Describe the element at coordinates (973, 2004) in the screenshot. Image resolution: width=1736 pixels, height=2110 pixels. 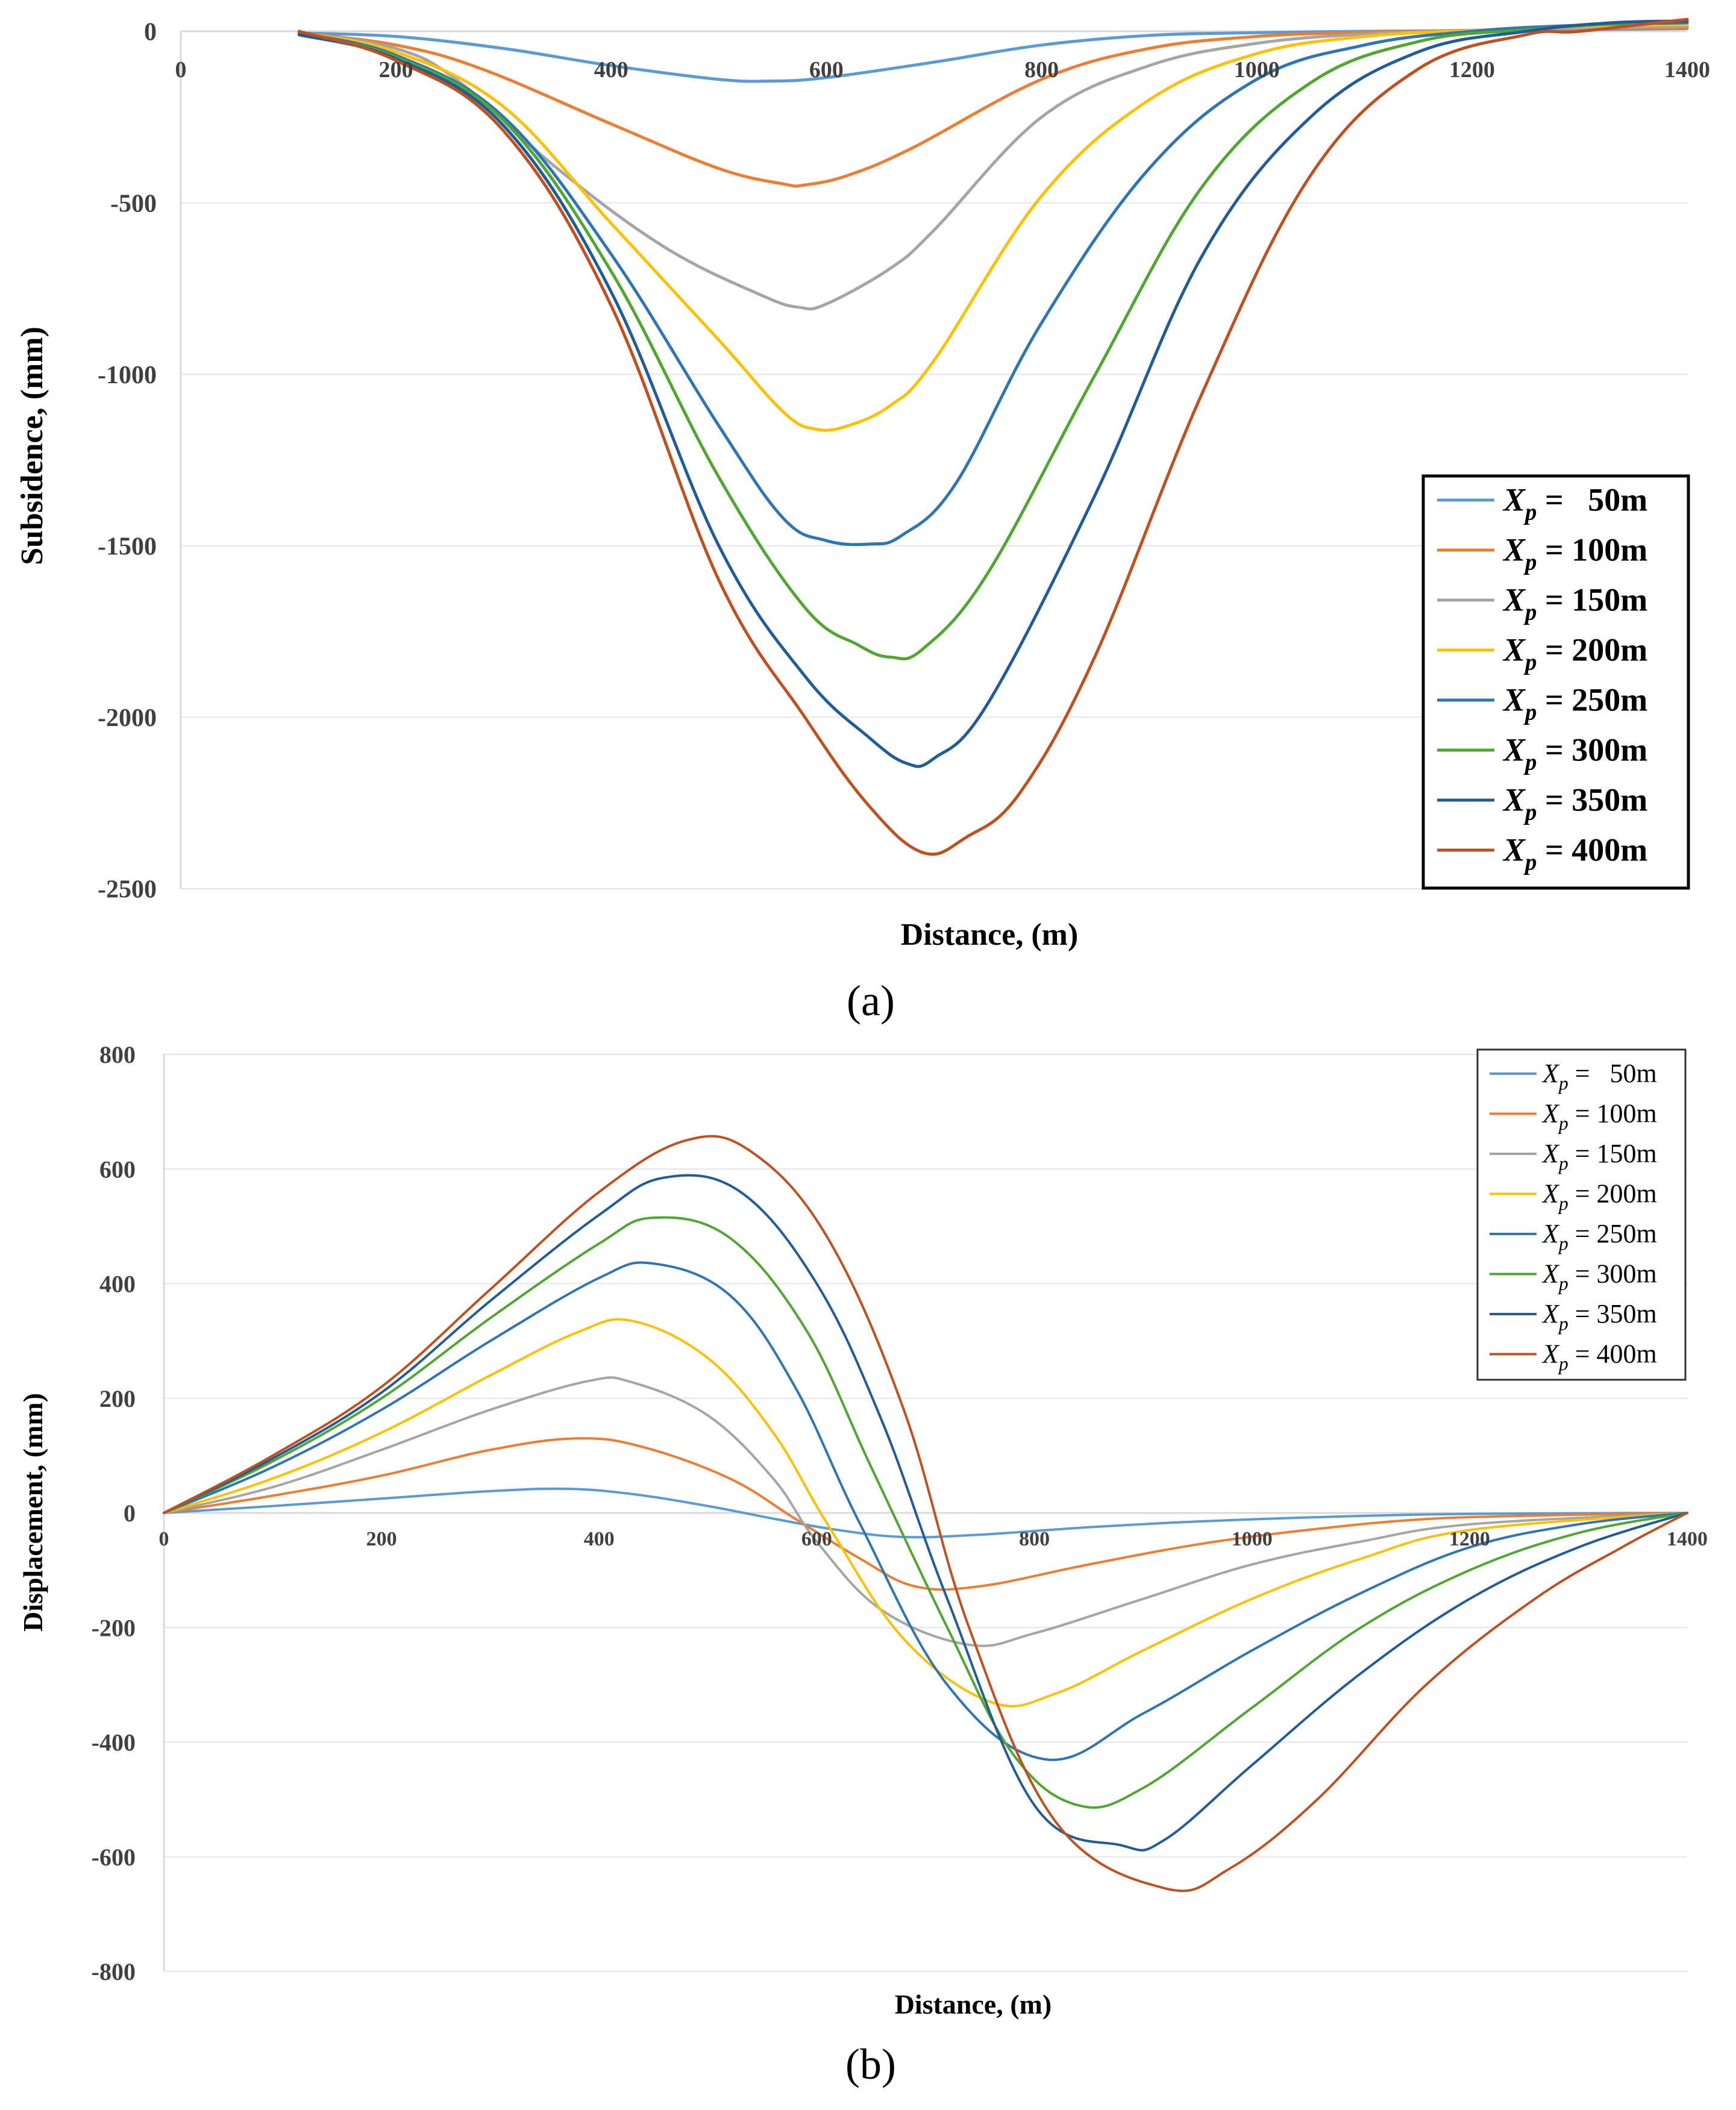
I see `displacement-x-axis-title: Distance, (m)` at that location.